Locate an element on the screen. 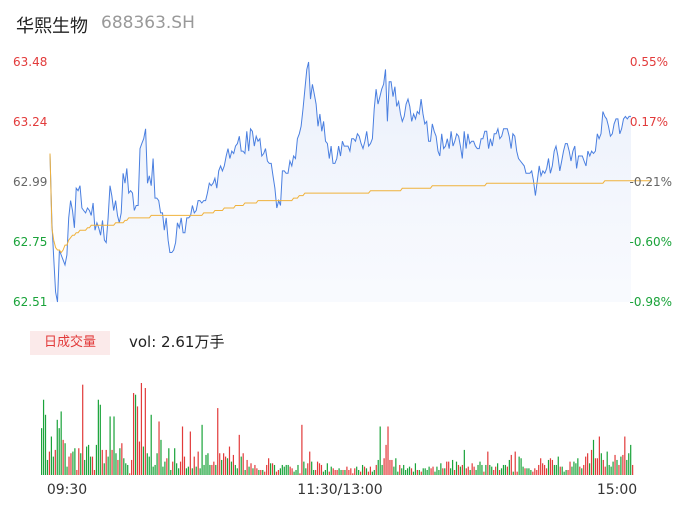 This screenshot has height=524, width=686. price-tick-label: 62.51 is located at coordinates (30, 302).